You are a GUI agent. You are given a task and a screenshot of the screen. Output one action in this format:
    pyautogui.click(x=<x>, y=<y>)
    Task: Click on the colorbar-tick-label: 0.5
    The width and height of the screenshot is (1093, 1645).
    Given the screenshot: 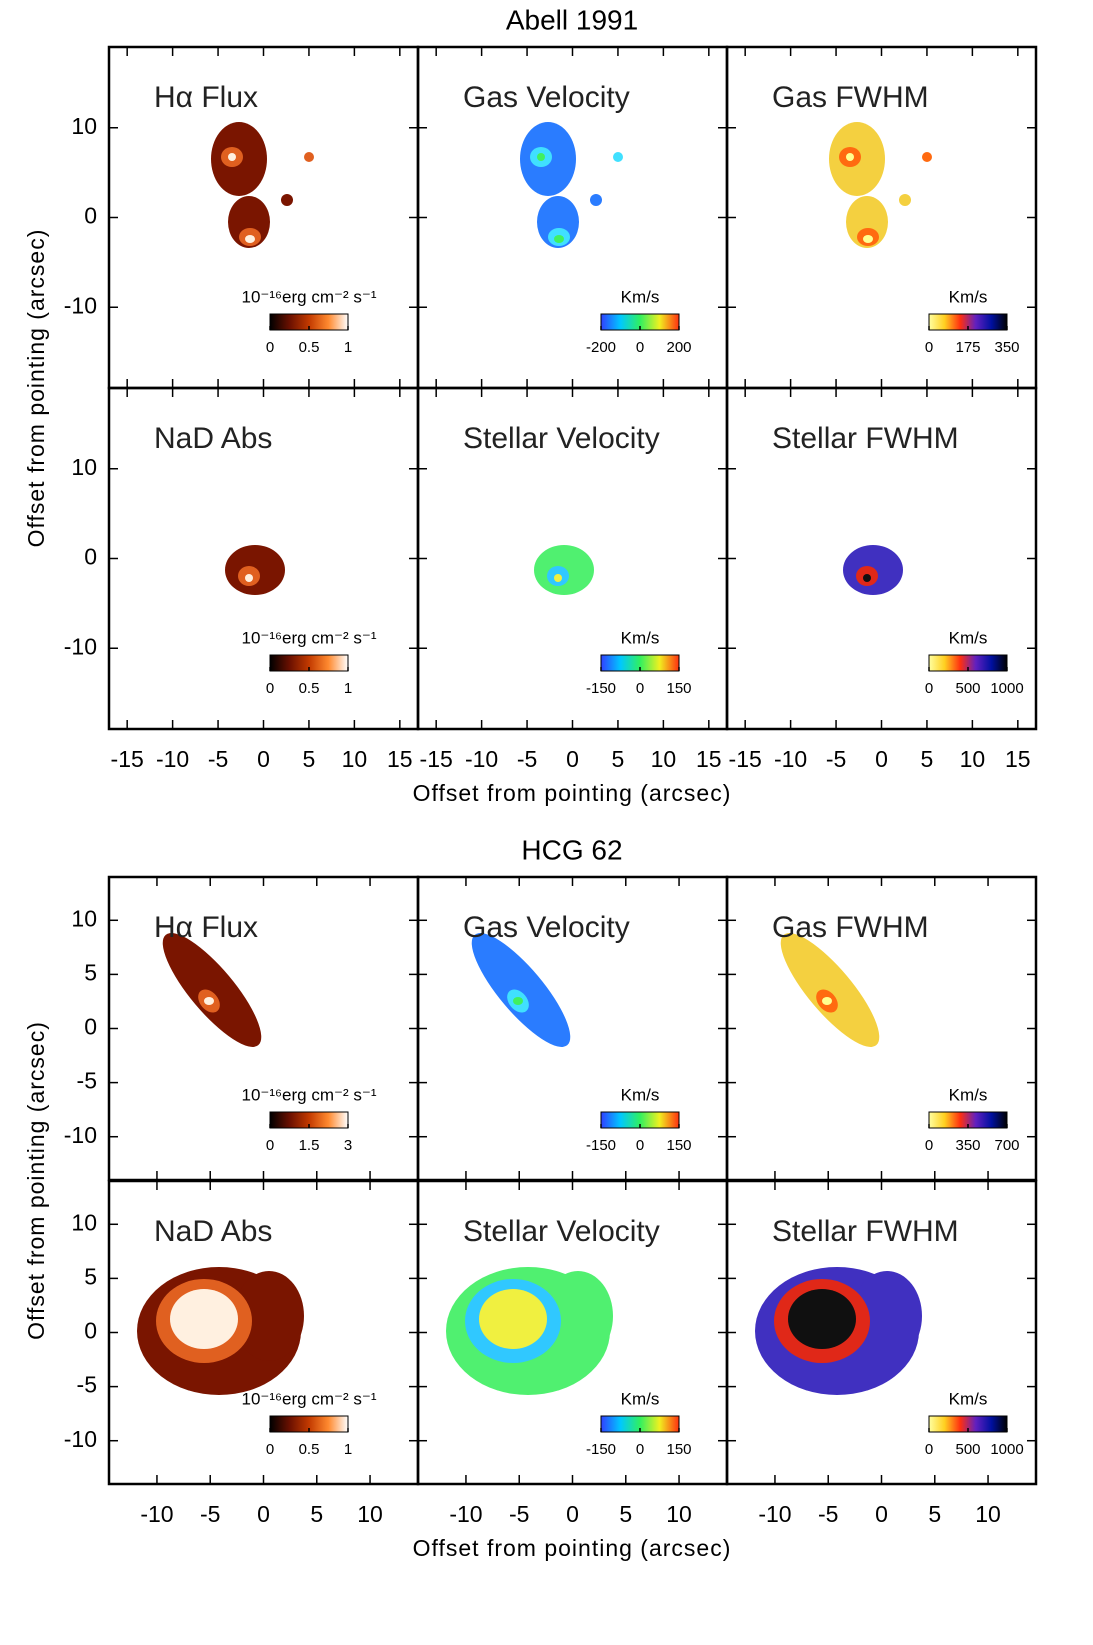 What is the action you would take?
    pyautogui.click(x=309, y=347)
    